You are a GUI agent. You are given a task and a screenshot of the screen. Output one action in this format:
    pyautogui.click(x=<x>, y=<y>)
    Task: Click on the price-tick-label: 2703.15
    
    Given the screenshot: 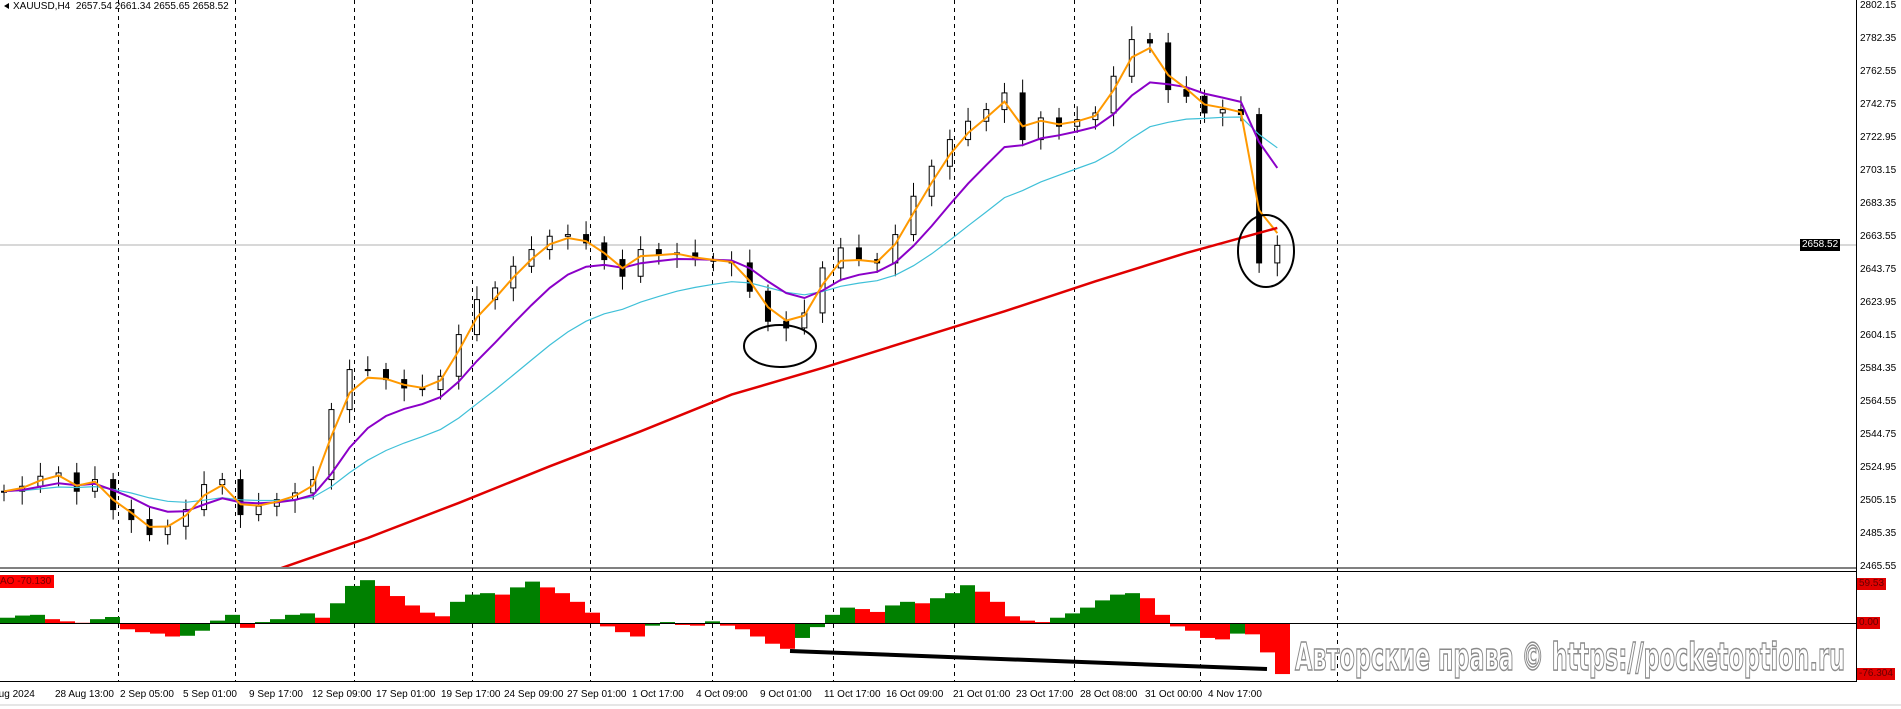 What is the action you would take?
    pyautogui.click(x=1878, y=170)
    